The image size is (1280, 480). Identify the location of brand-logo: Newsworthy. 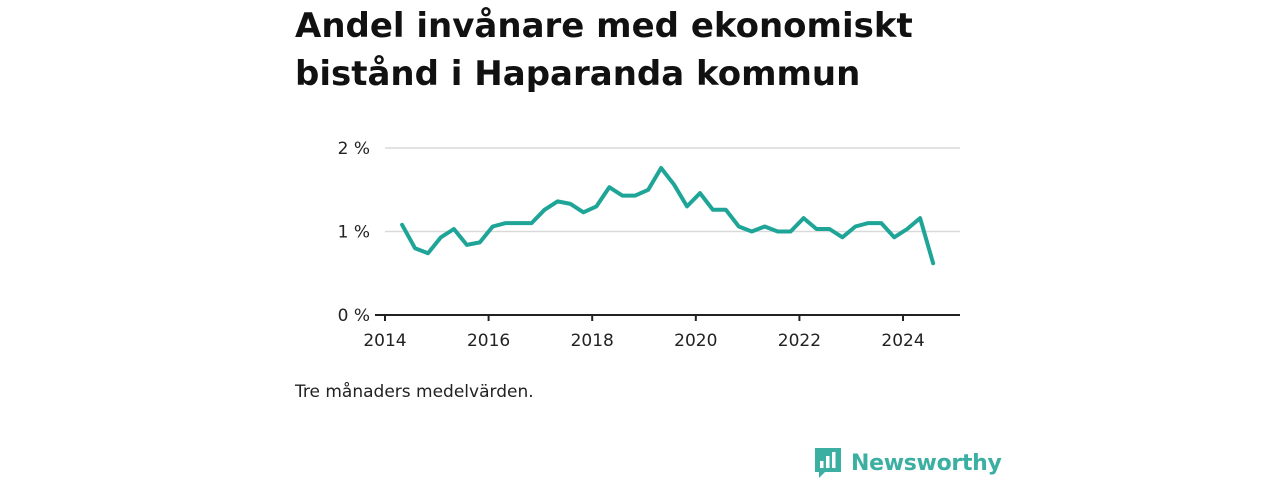
(907, 463).